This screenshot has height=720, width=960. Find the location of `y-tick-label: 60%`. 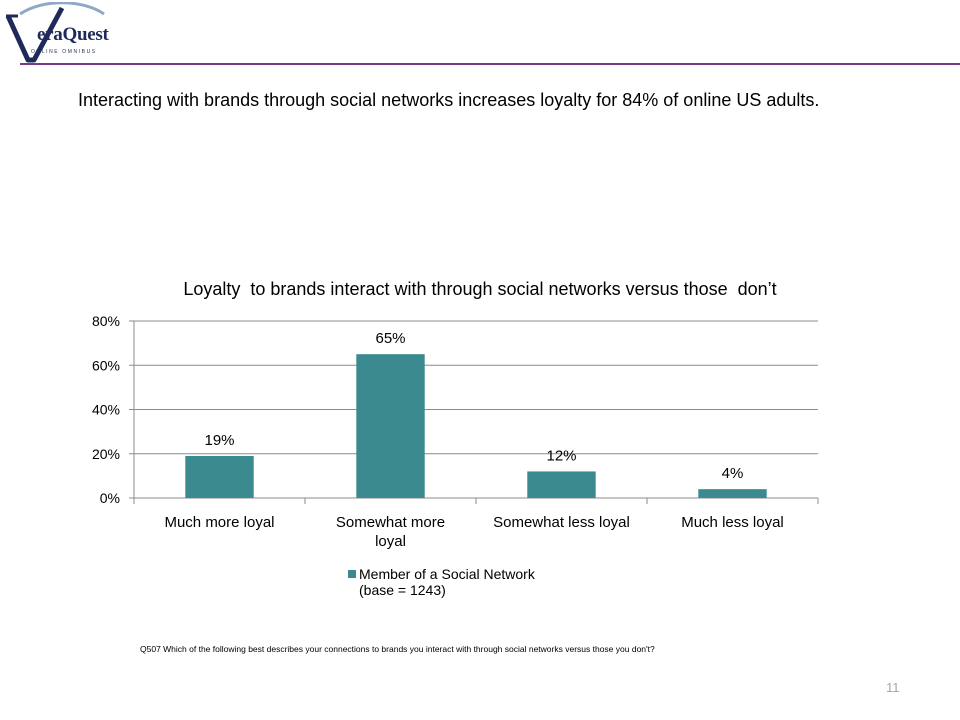

y-tick-label: 60% is located at coordinates (106, 365).